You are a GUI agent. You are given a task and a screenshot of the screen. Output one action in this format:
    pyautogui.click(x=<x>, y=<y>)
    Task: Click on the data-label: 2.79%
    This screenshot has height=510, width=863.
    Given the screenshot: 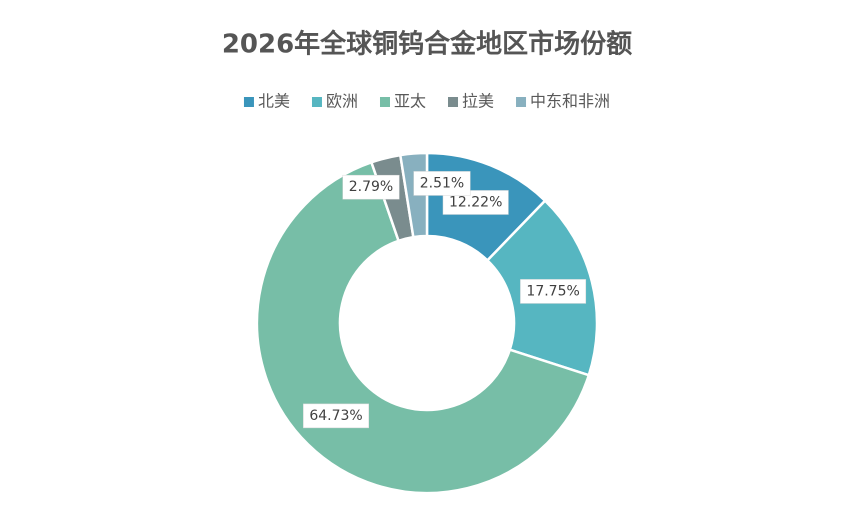 What is the action you would take?
    pyautogui.click(x=371, y=187)
    